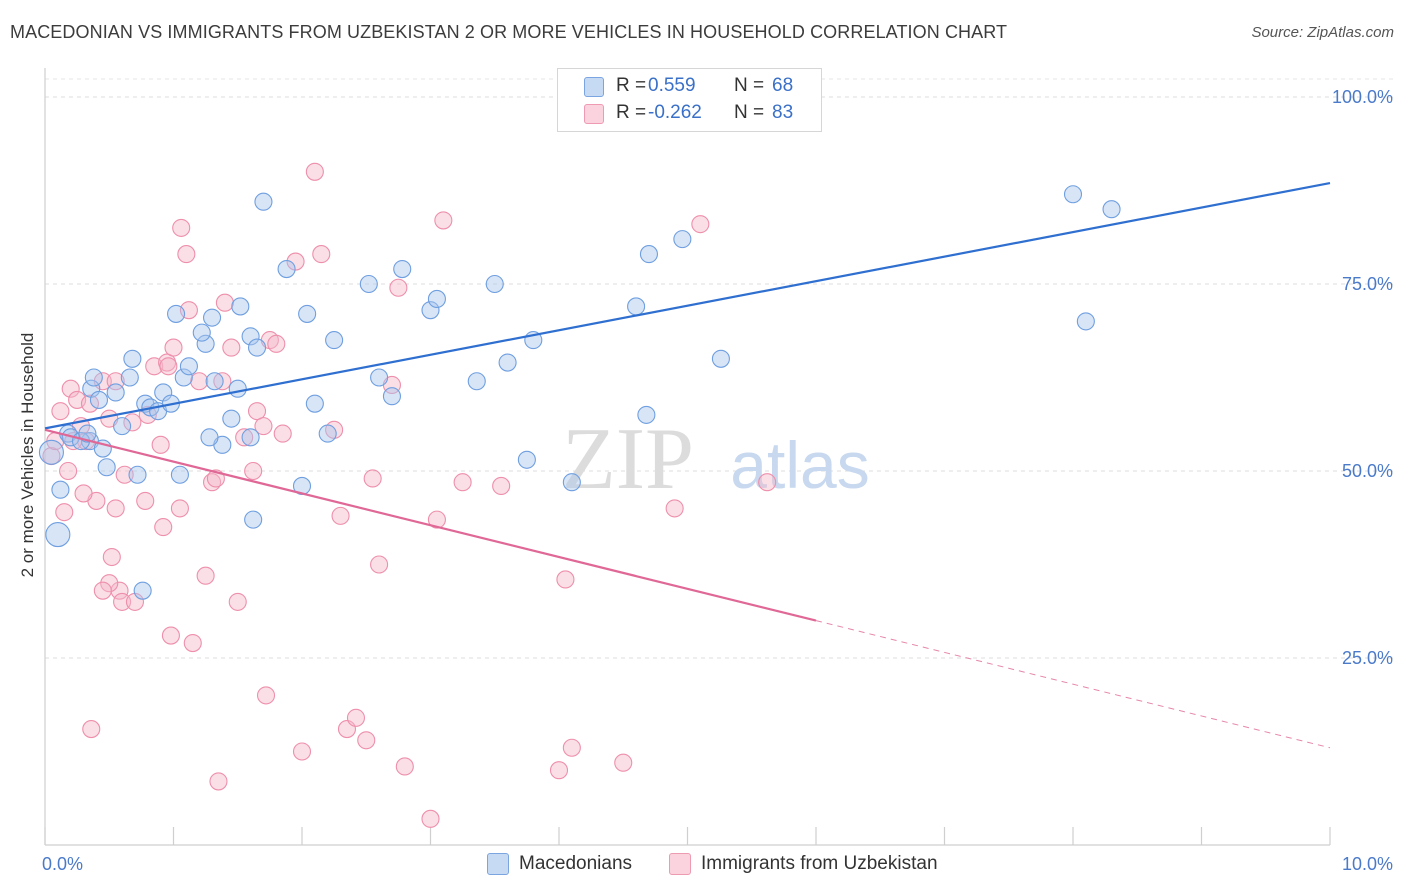 This screenshot has height=892, width=1406. Describe the element at coordinates (783, 85) in the screenshot. I see `legend-n-value: 68` at that location.